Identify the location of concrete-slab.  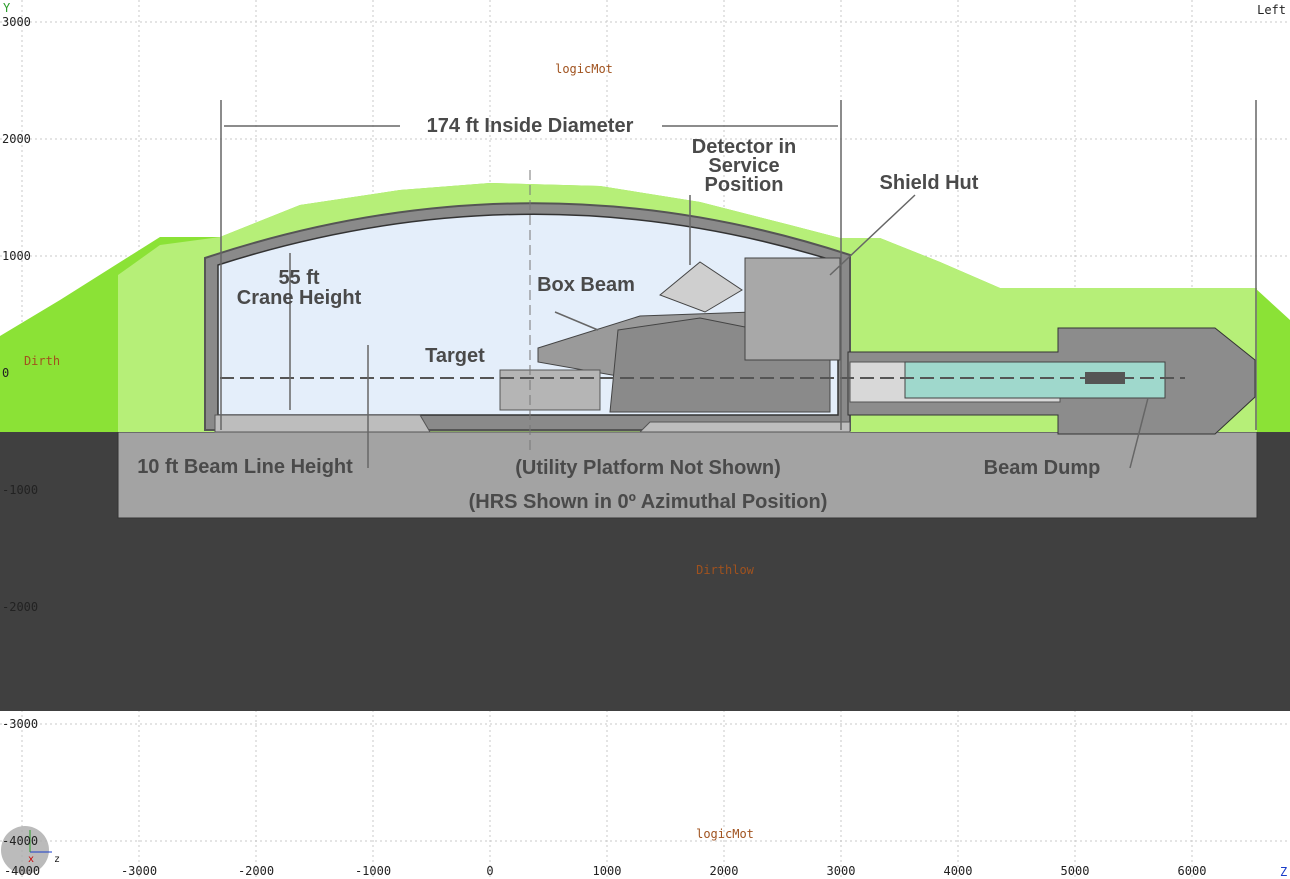
(687, 475).